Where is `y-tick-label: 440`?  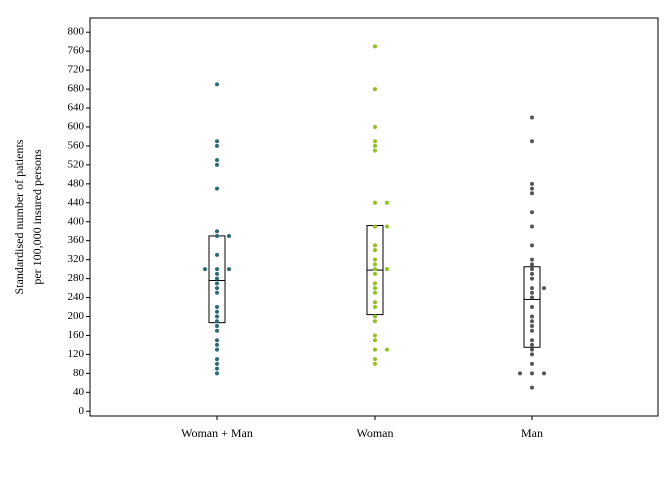 y-tick-label: 440 is located at coordinates (76, 202).